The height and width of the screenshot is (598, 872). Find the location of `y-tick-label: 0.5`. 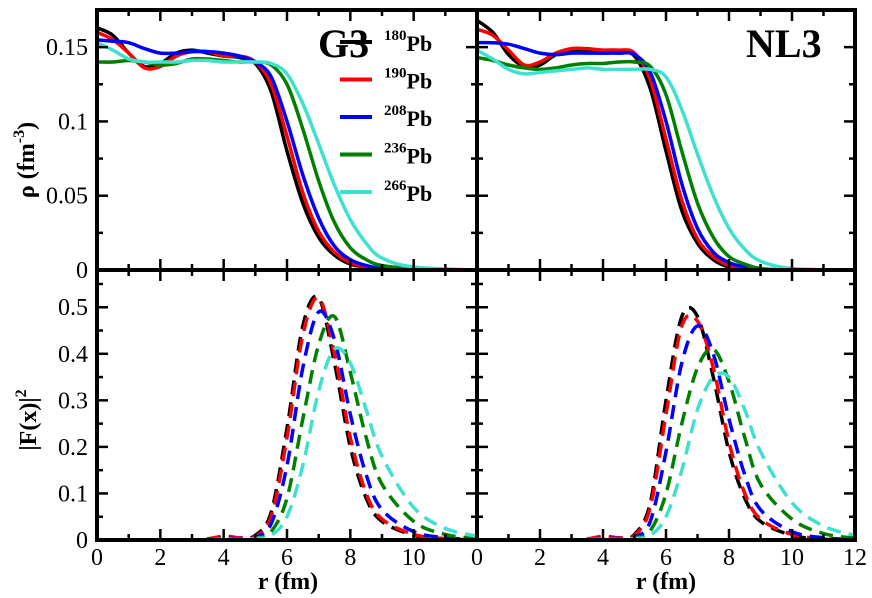

y-tick-label: 0.5 is located at coordinates (73, 308).